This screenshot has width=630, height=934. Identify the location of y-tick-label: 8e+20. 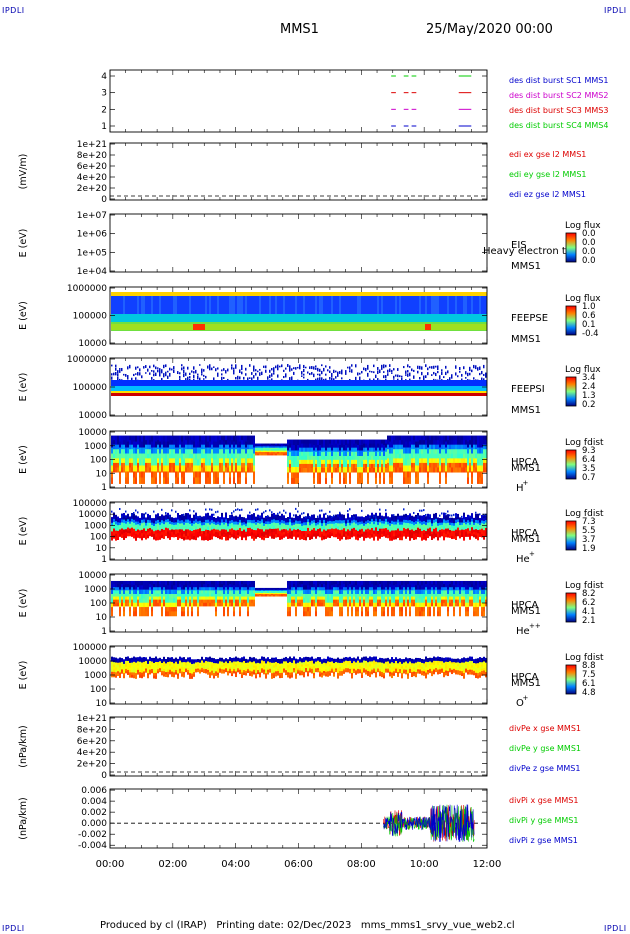
(92, 730).